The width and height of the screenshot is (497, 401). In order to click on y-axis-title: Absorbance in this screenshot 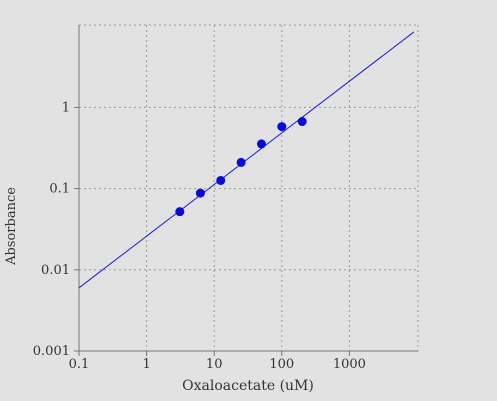, I will do `click(11, 226)`.